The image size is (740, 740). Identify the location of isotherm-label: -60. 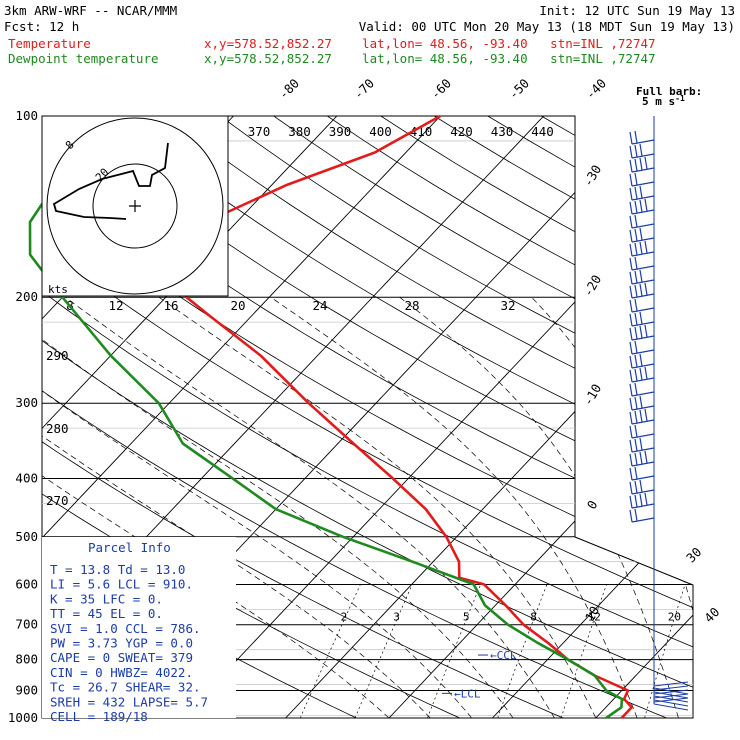
(441, 89).